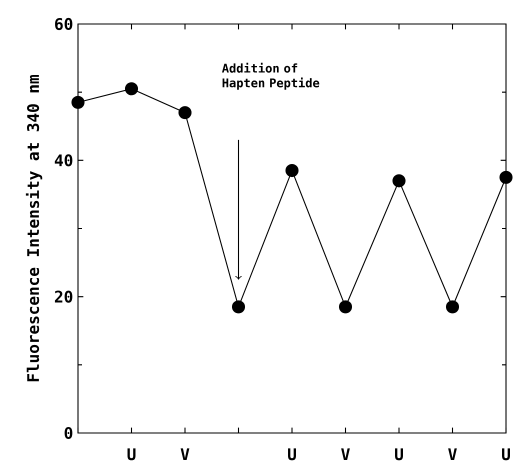 The image size is (516, 463). Describe the element at coordinates (63, 296) in the screenshot. I see `y-tick-label: 20` at that location.